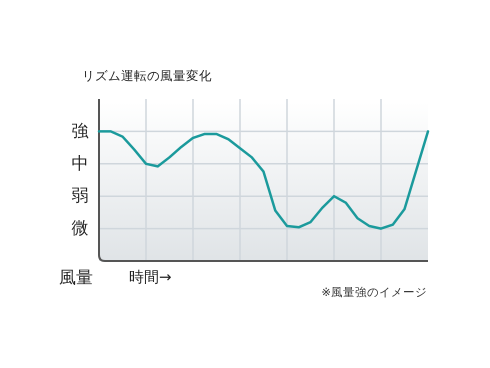 This screenshot has height=368, width=490. What do you see at coordinates (80, 196) in the screenshot?
I see `text: 弱` at bounding box center [80, 196].